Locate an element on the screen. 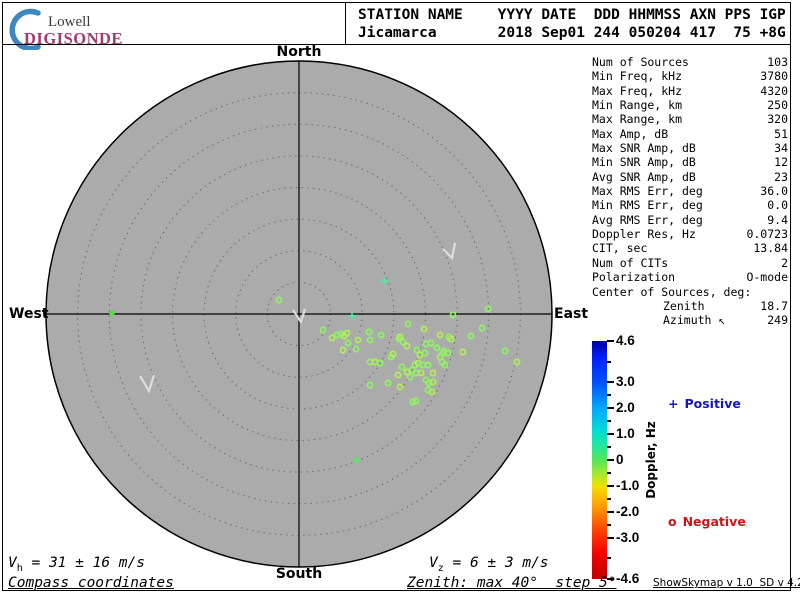  direction-arrows is located at coordinates (298, 318).